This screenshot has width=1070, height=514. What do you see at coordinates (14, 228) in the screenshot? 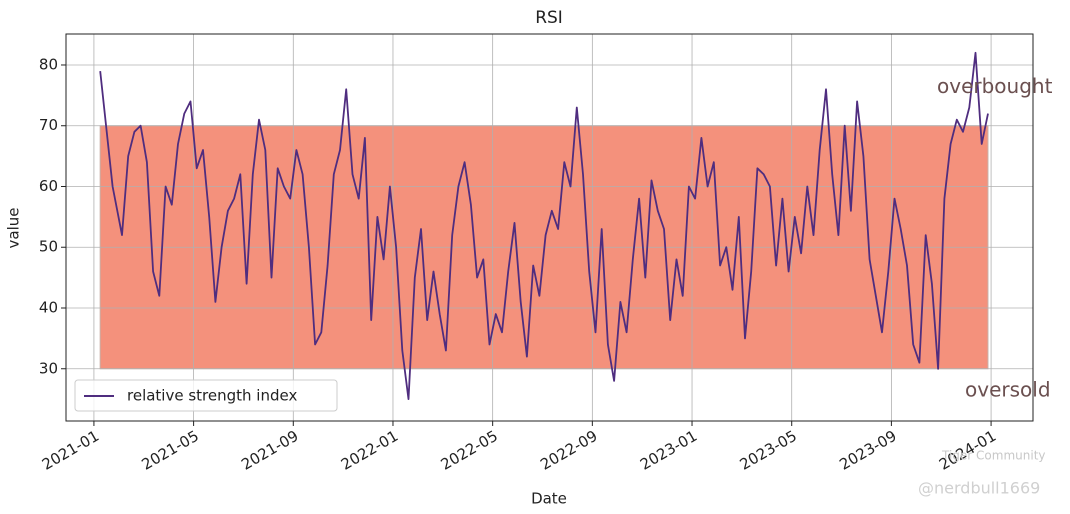
I see `y-axis-label: value` at bounding box center [14, 228].